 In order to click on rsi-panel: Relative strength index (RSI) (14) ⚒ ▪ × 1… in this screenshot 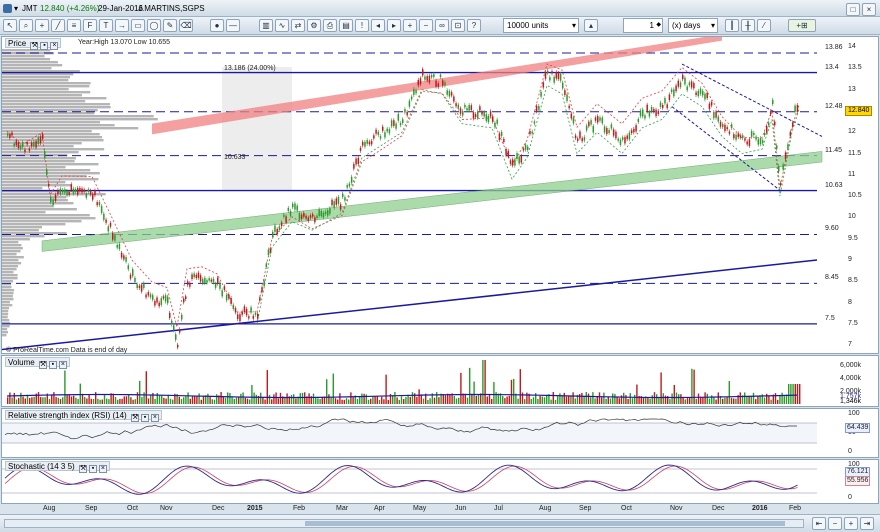, I will do `click(440, 433)`.